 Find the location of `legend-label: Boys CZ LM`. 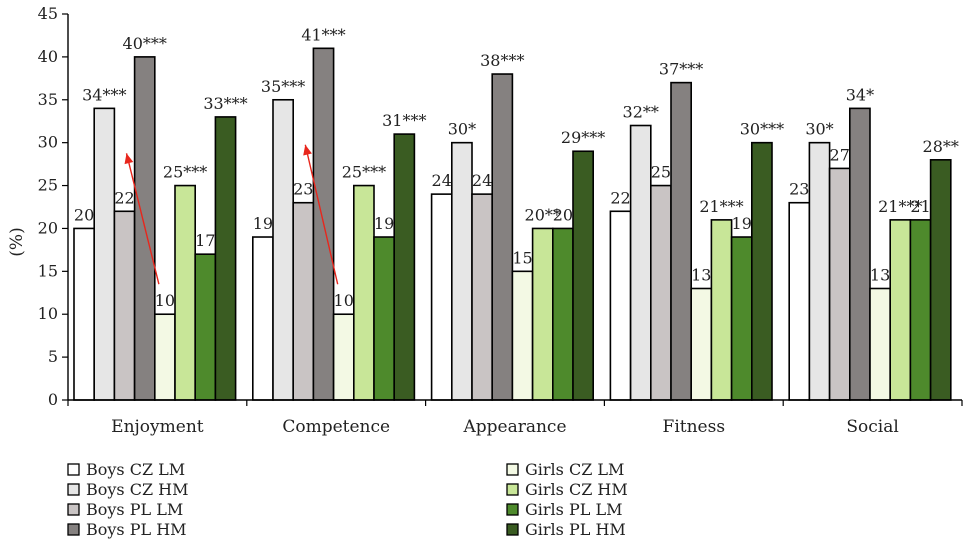

legend-label: Boys CZ LM is located at coordinates (135, 469).